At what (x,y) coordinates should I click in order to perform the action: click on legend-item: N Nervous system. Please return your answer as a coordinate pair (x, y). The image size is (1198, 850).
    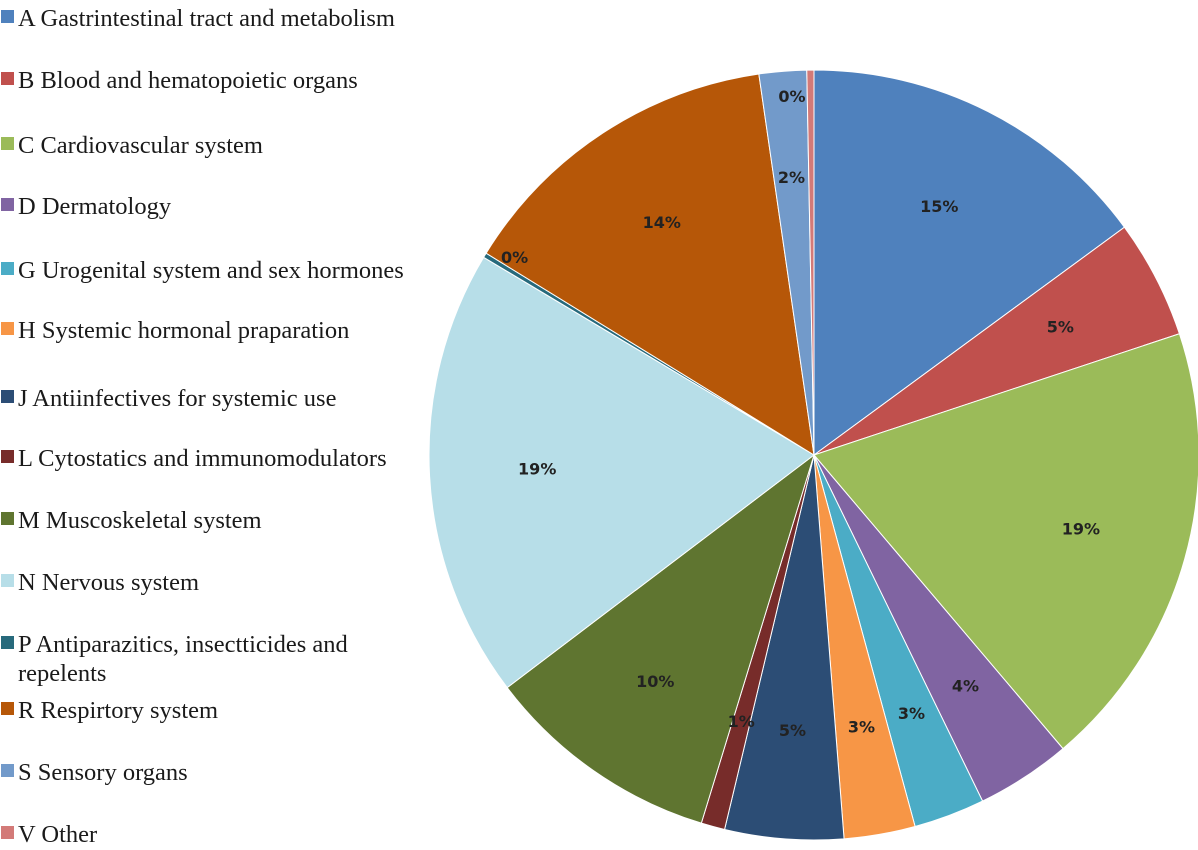
    Looking at the image, I should click on (215, 582).